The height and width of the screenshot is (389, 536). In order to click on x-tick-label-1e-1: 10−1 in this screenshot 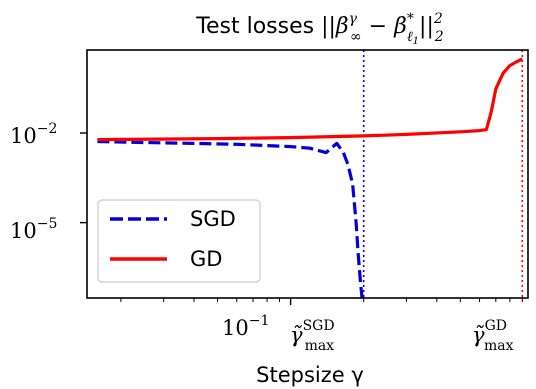, I will do `click(245, 326)`.